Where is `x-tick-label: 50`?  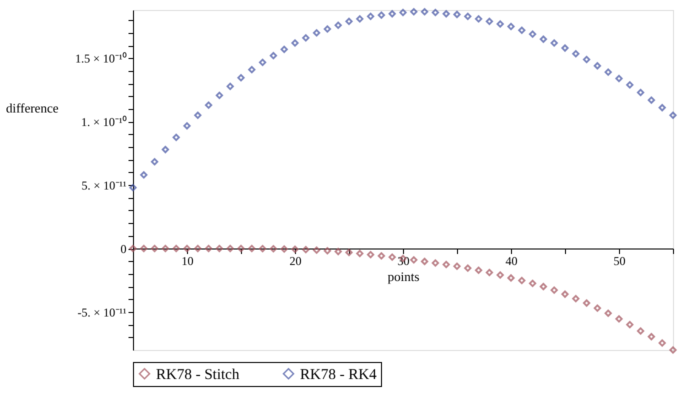 x-tick-label: 50 is located at coordinates (620, 261).